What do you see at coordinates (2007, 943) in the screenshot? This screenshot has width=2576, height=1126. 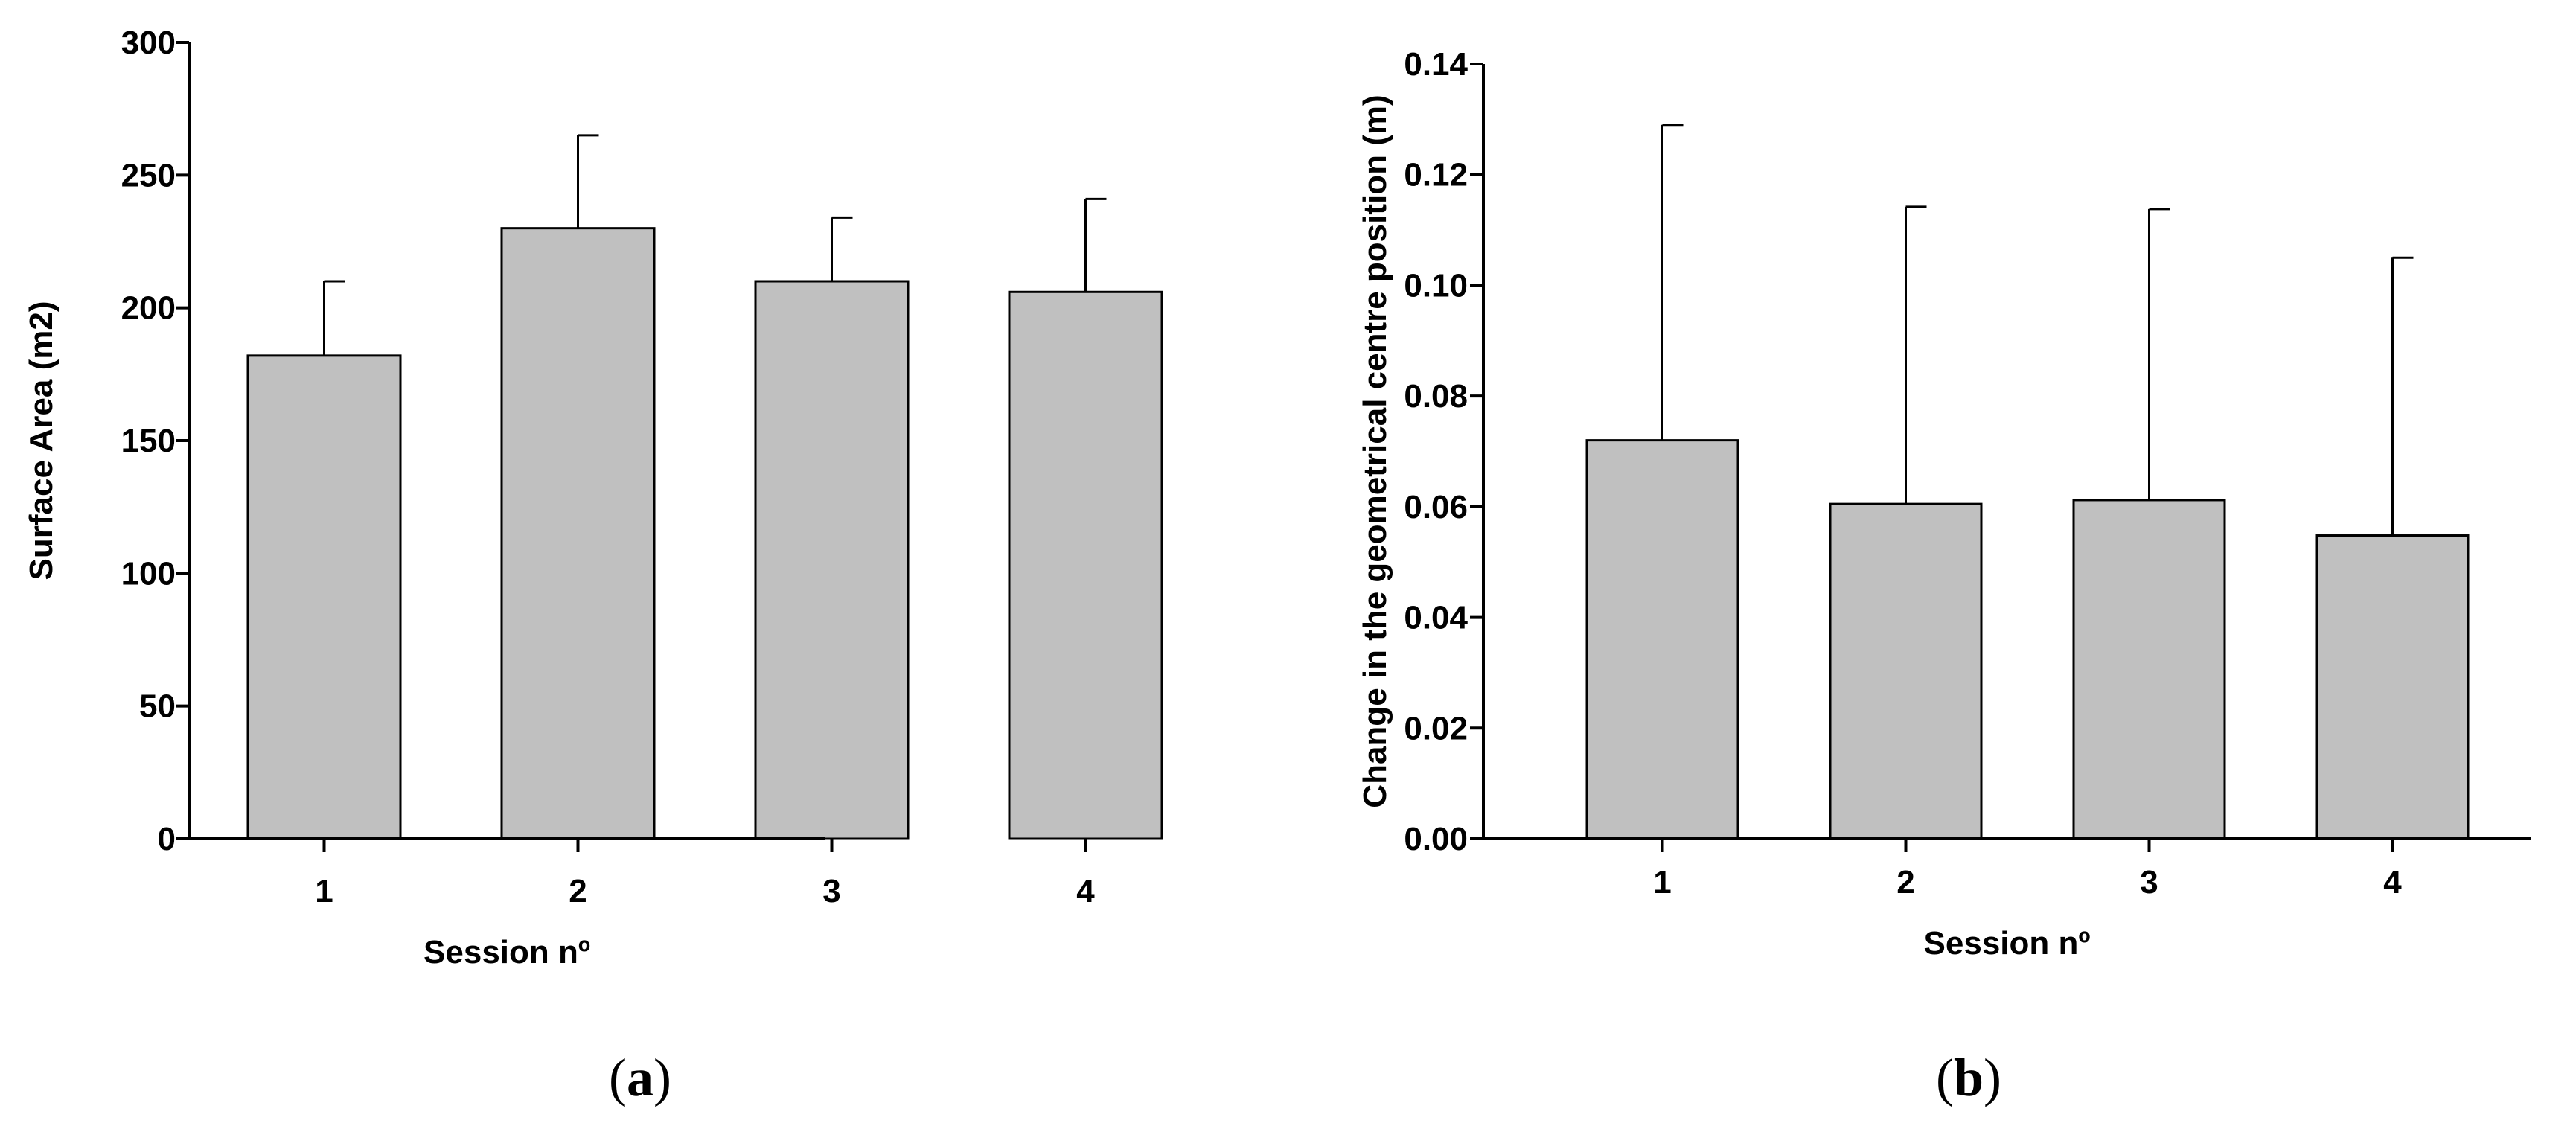 I see `chart-b-x-axis-title: Session nº` at bounding box center [2007, 943].